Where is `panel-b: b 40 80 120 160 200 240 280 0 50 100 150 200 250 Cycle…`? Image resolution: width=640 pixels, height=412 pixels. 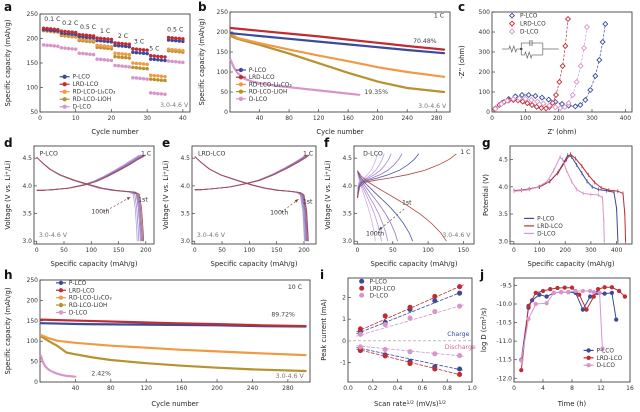
panel-b: b 40 80 120 160 200 240 280 0 50 100 150 200 250 Cycle… is located at coordinates (326, 69).